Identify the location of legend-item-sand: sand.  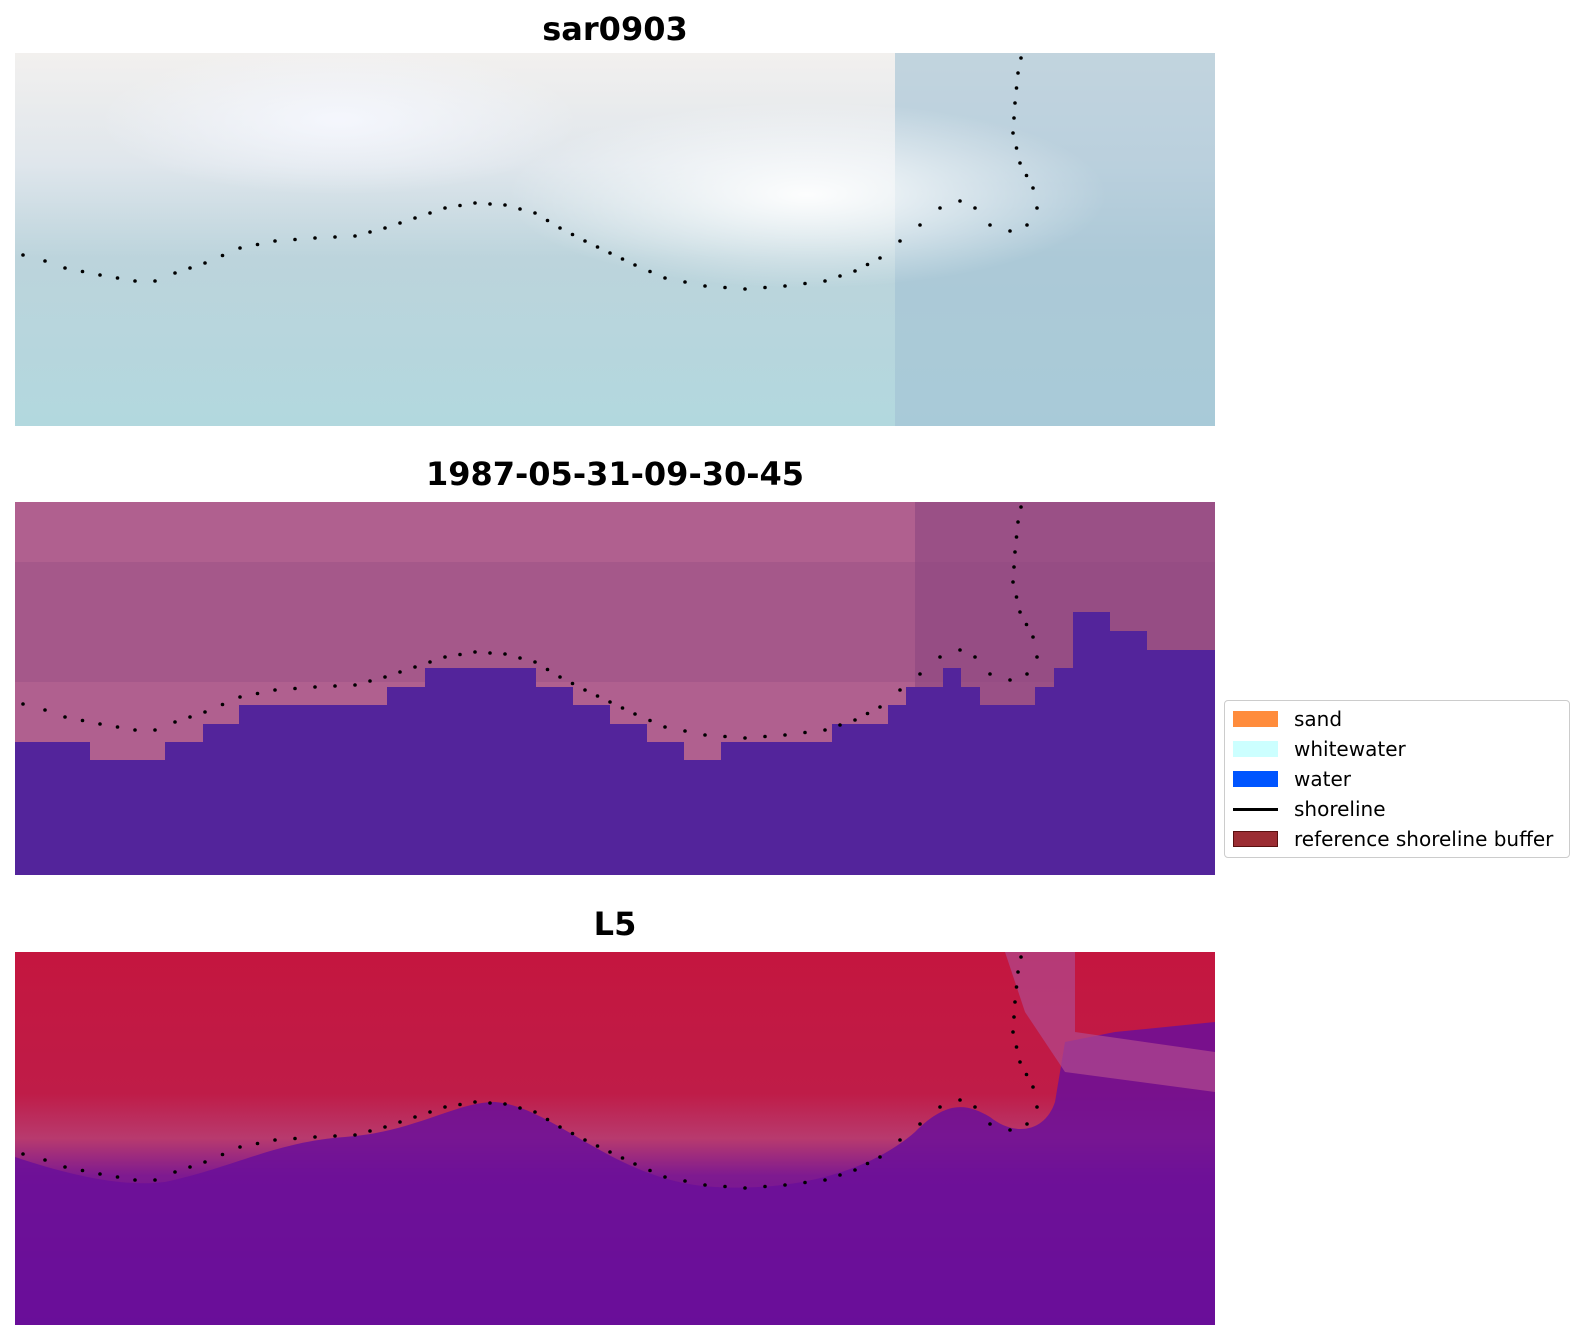
(1287, 719).